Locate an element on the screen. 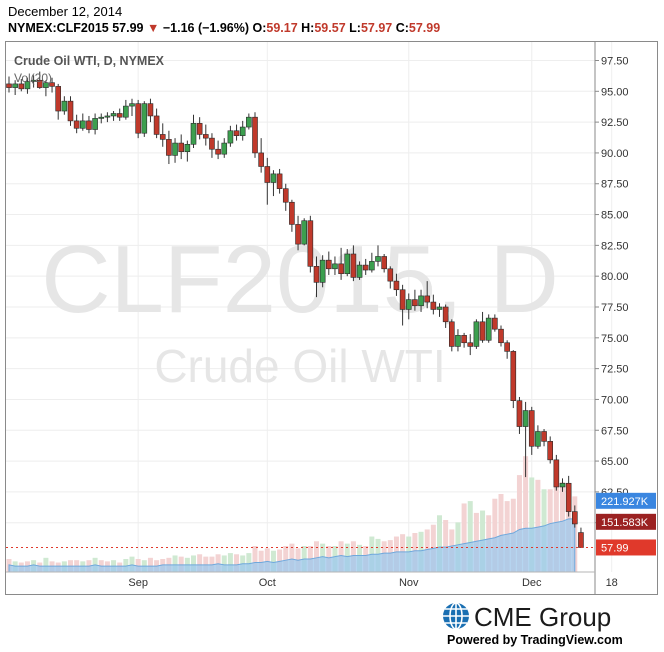 The image size is (664, 652). y-tick-label: 95.00 is located at coordinates (615, 92).